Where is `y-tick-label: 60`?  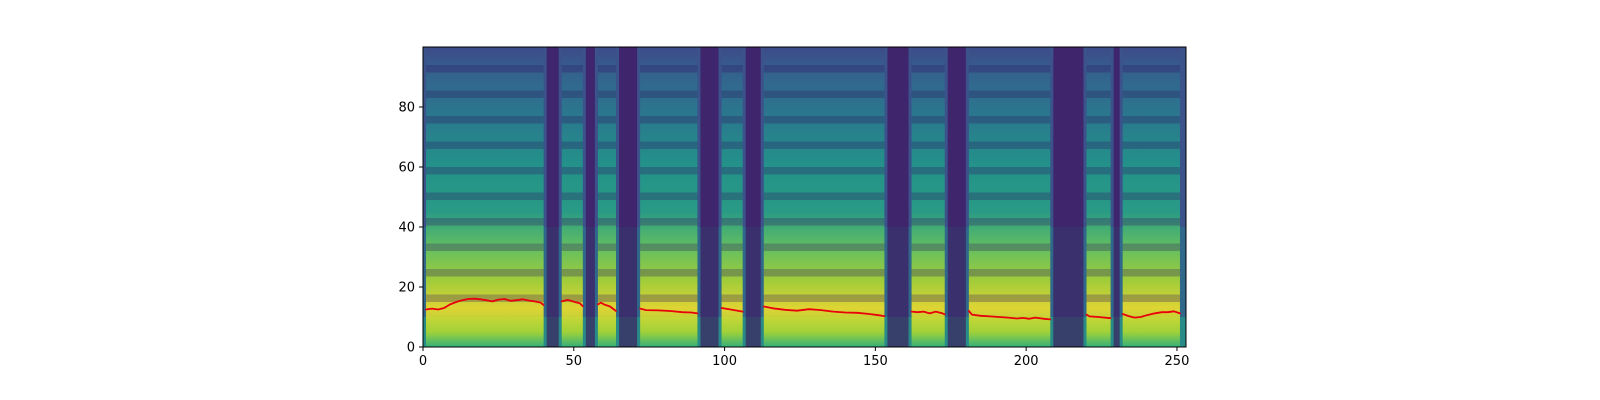
y-tick-label: 60 is located at coordinates (406, 168).